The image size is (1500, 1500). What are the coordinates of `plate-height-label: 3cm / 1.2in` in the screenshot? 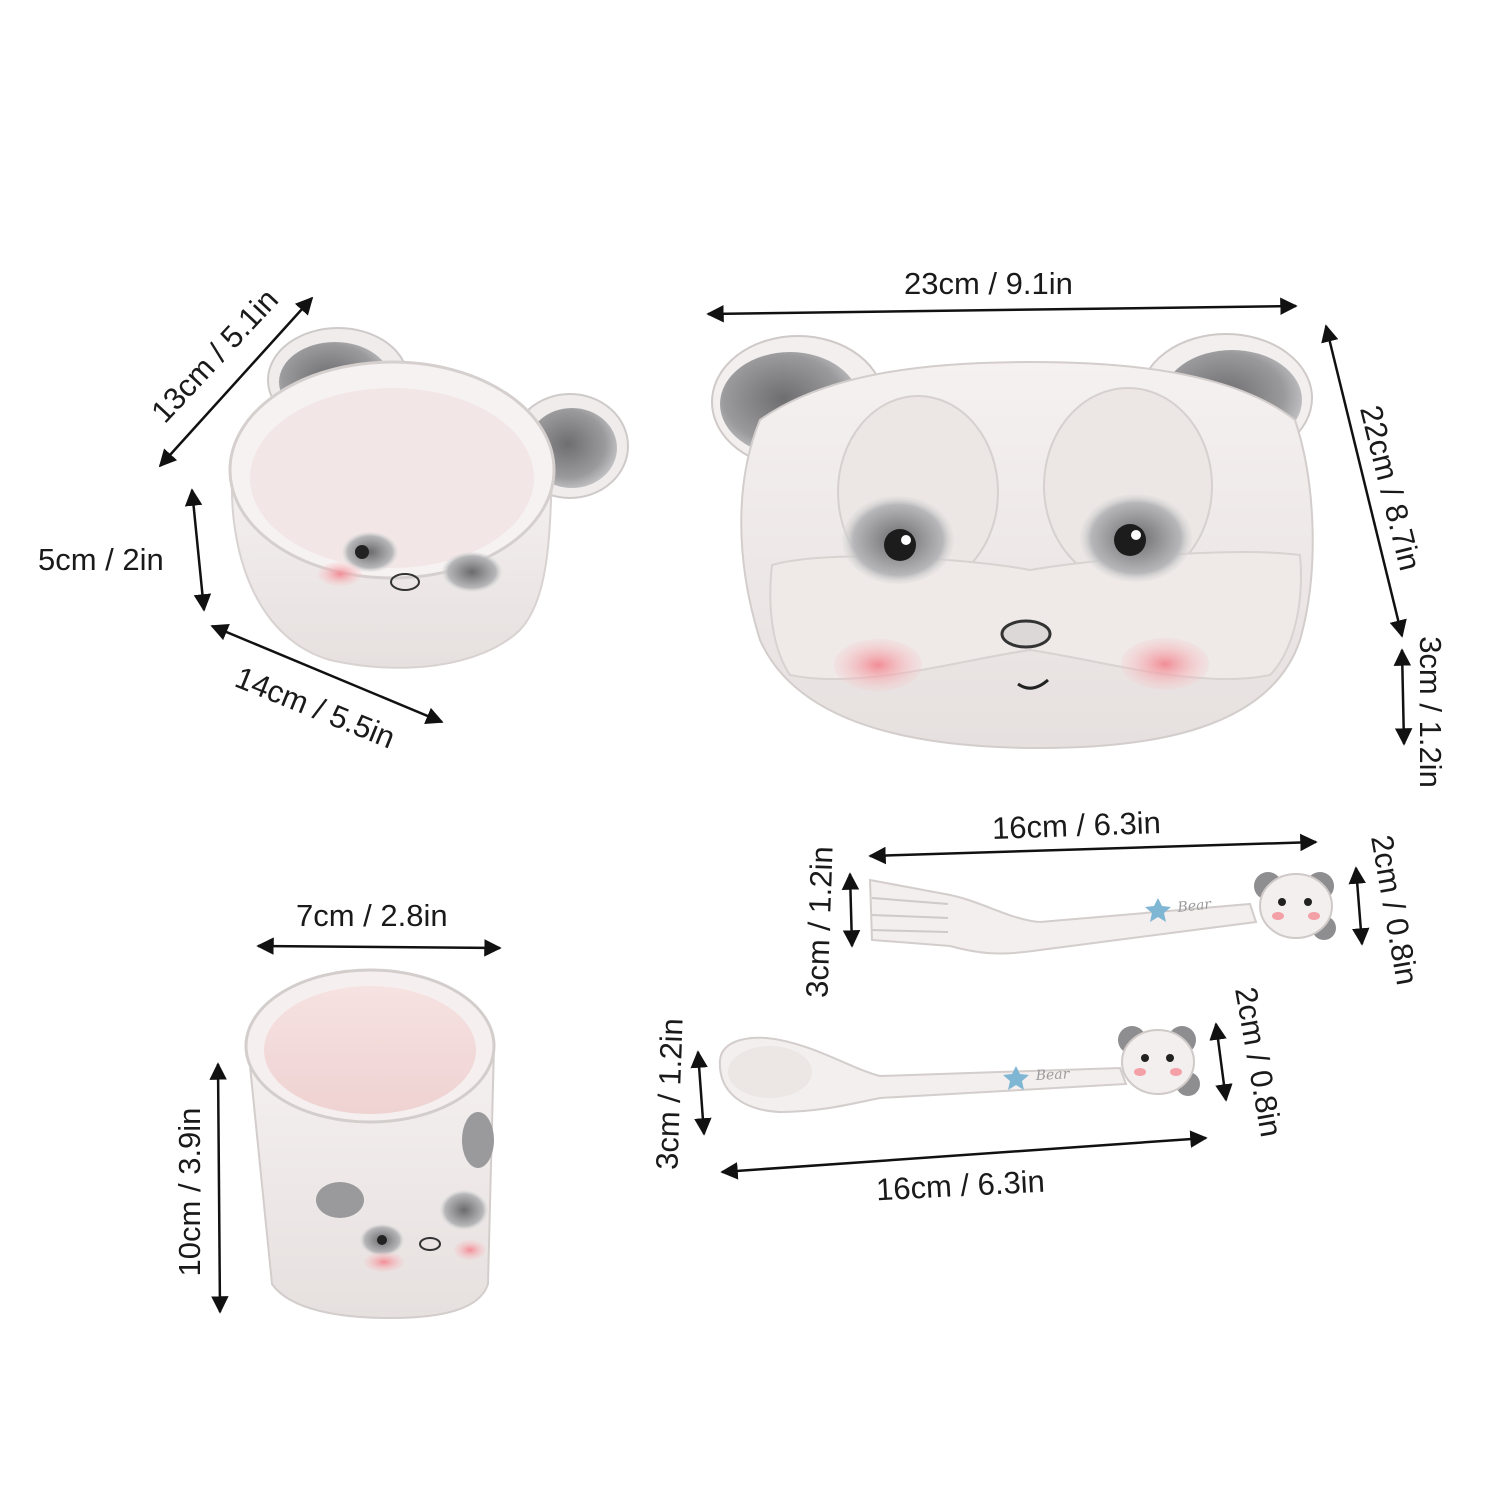 It's located at (1430, 712).